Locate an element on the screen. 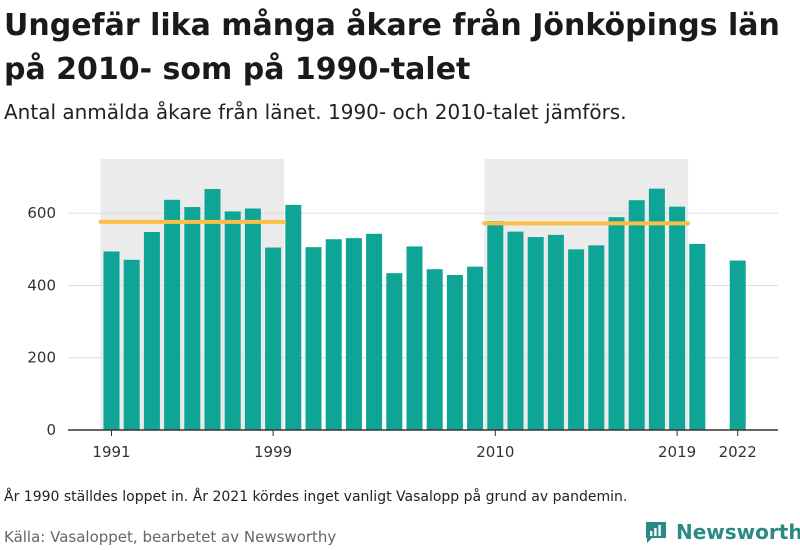 Image resolution: width=800 pixels, height=550 pixels. bar-2007 is located at coordinates (434, 349).